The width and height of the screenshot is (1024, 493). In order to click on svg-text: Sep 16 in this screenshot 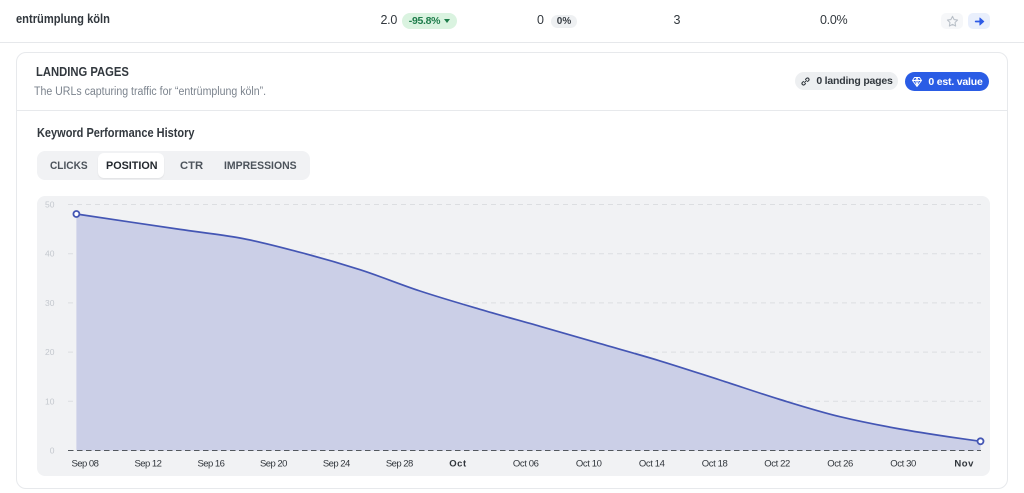, I will do `click(211, 464)`.